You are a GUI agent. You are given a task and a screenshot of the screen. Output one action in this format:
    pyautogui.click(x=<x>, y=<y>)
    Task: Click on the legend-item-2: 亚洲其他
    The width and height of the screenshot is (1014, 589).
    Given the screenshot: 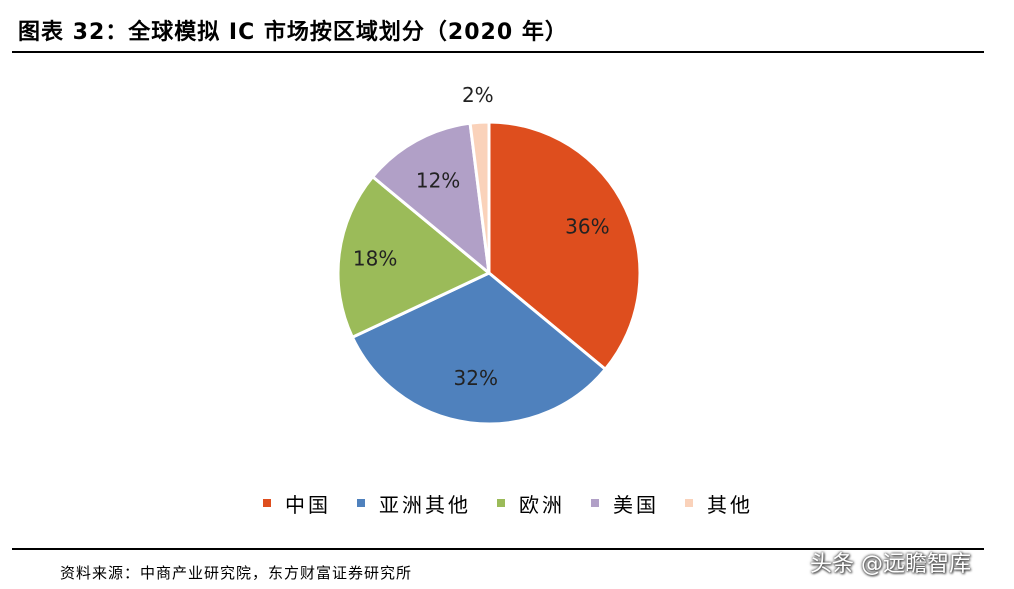 What is the action you would take?
    pyautogui.click(x=414, y=503)
    